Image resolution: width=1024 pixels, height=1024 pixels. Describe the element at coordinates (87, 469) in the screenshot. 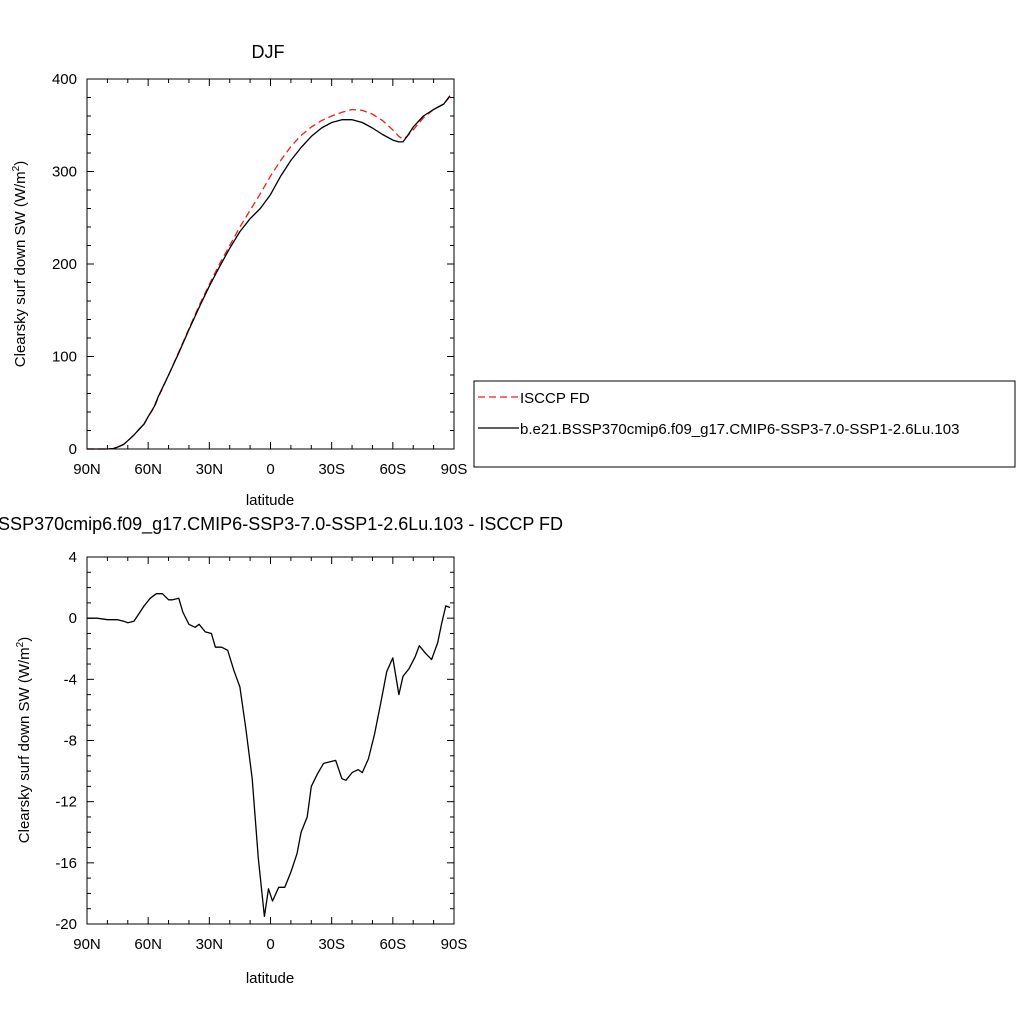

I see `top-xtick-label-0: 90N` at that location.